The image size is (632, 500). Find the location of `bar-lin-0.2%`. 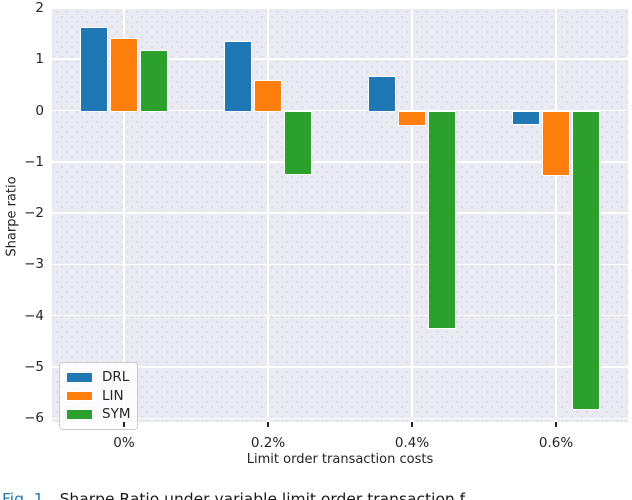

bar-lin-0.2% is located at coordinates (268, 95).